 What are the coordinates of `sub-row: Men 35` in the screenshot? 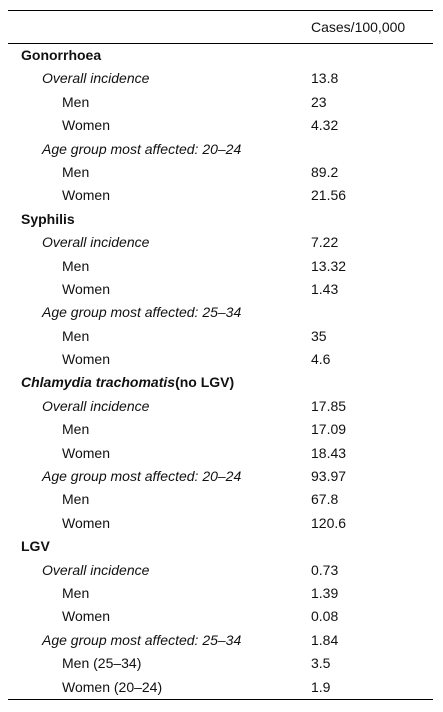 It's located at (220, 336).